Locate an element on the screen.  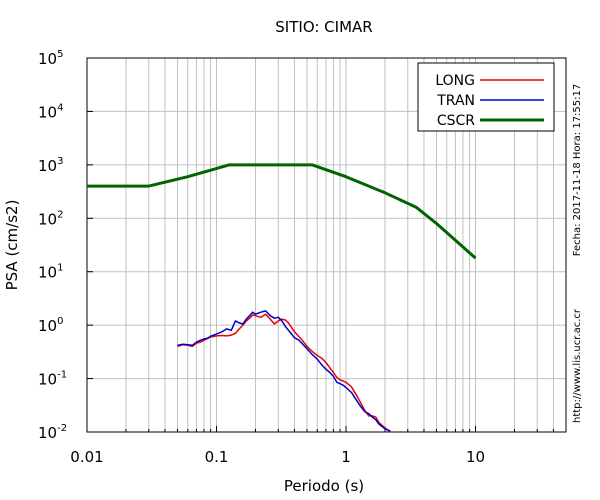
date-time-note: Fecha: 2017-11-18 Hora: 17:55:17 is located at coordinates (577, 170).